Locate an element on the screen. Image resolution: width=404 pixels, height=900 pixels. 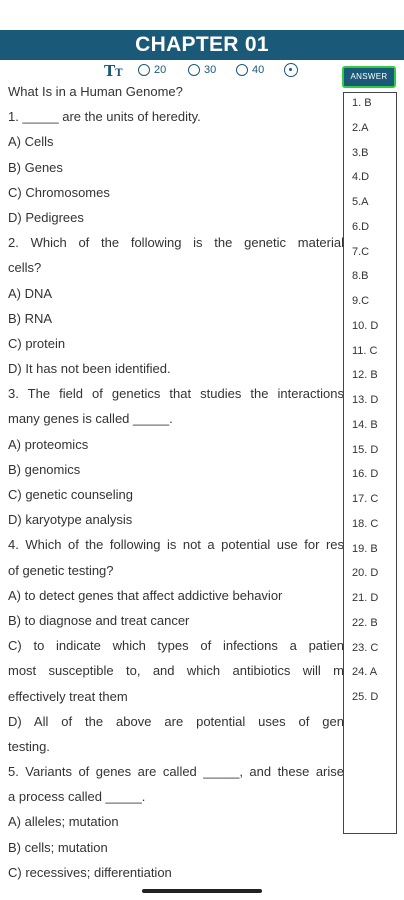
font-size-icon: TT is located at coordinates (113, 71).